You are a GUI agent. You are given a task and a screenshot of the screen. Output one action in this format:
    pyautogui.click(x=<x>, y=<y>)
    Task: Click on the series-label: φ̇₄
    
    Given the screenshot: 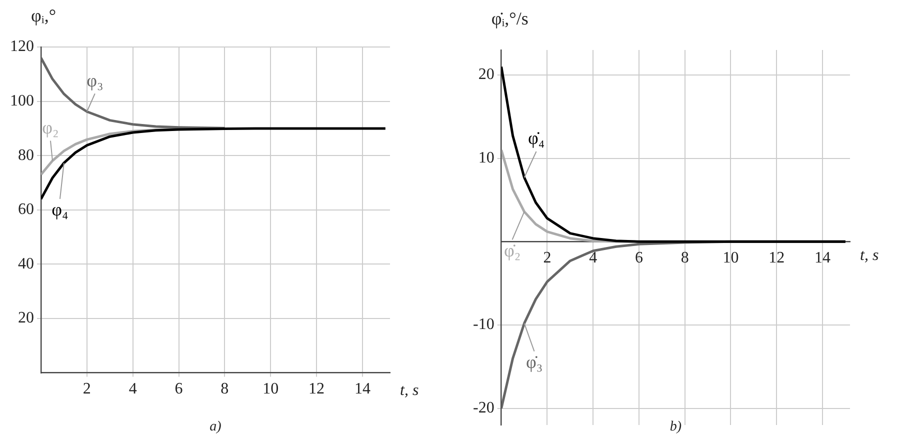 What is the action you would take?
    pyautogui.click(x=536, y=138)
    